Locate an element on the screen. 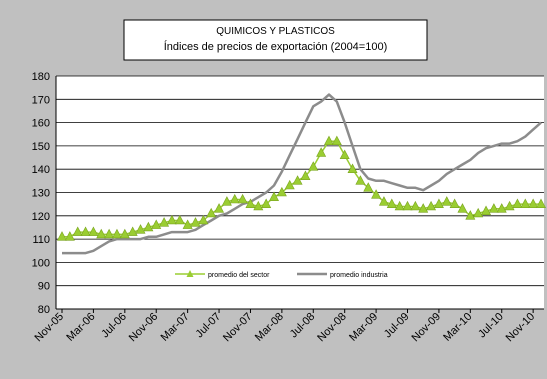  y-tick-label: 80 is located at coordinates (44, 310).